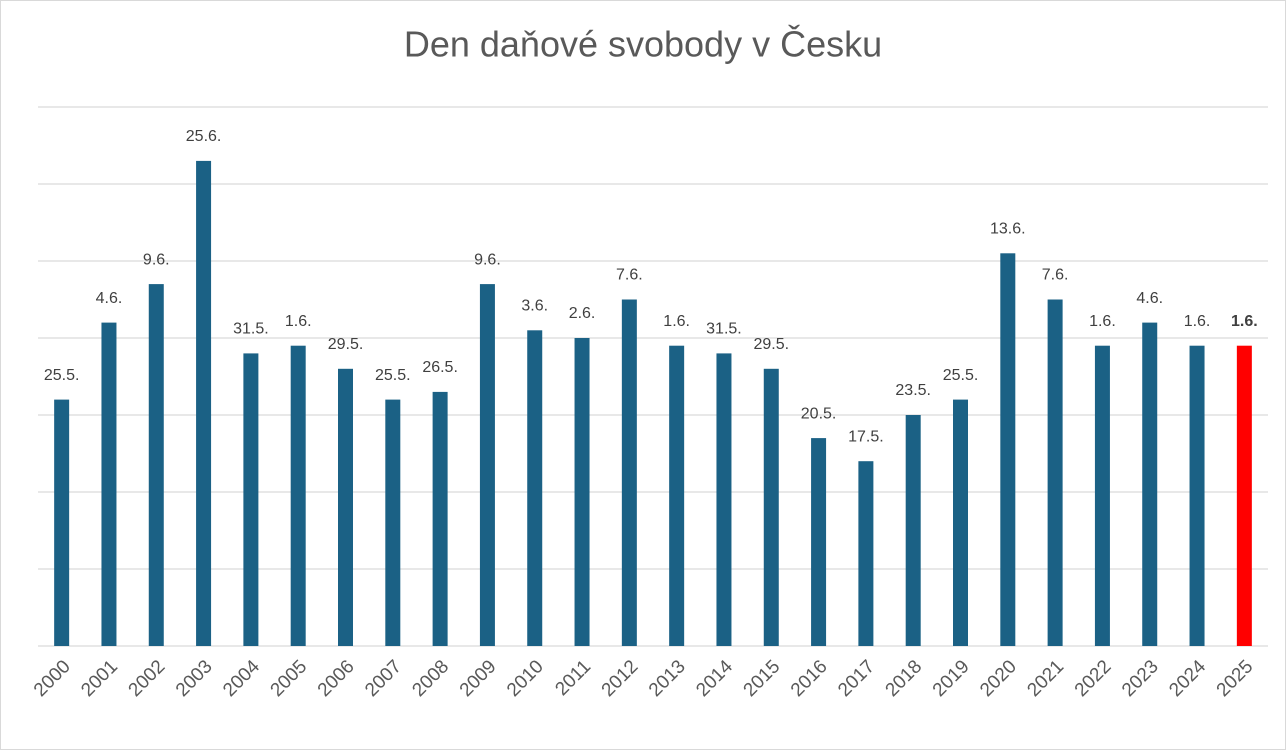  Describe the element at coordinates (913, 390) in the screenshot. I see `value-label: 23.5.` at that location.